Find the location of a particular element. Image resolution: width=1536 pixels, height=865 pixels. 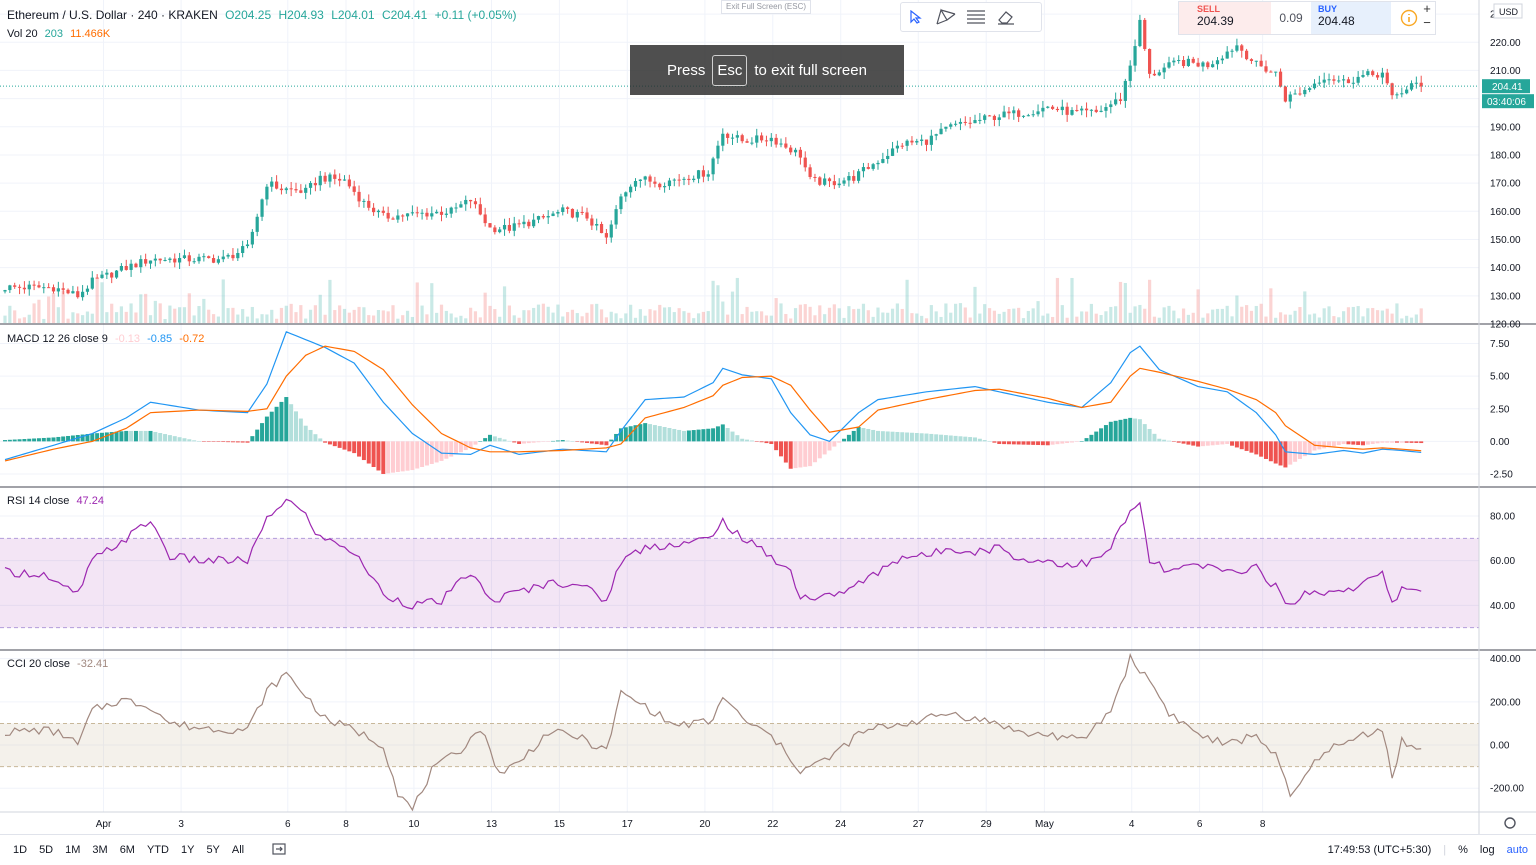

timeframe-ytd: YTD is located at coordinates (157, 850).